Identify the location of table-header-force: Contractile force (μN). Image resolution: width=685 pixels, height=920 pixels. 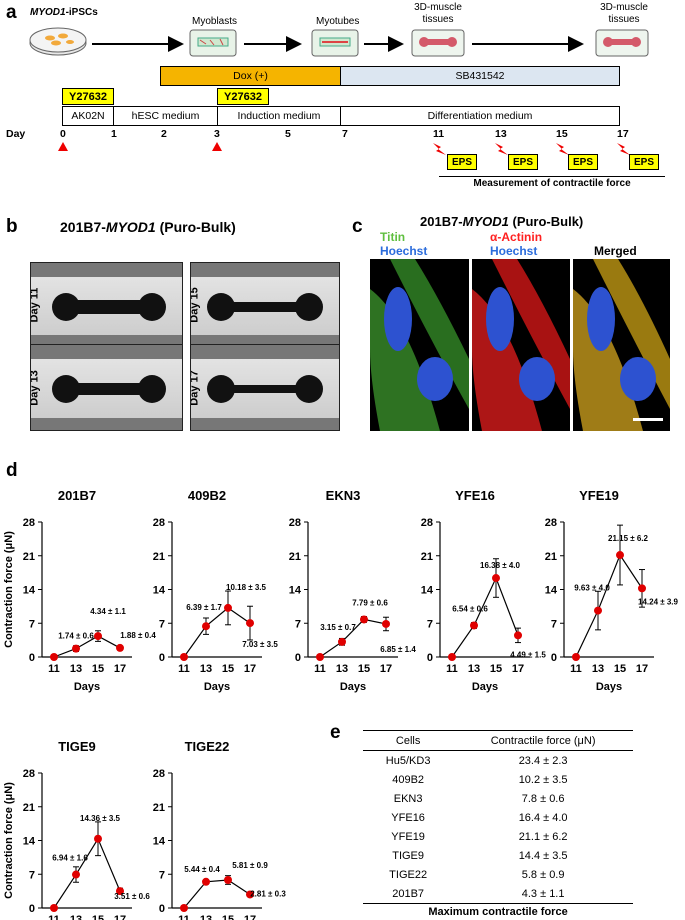
(543, 740).